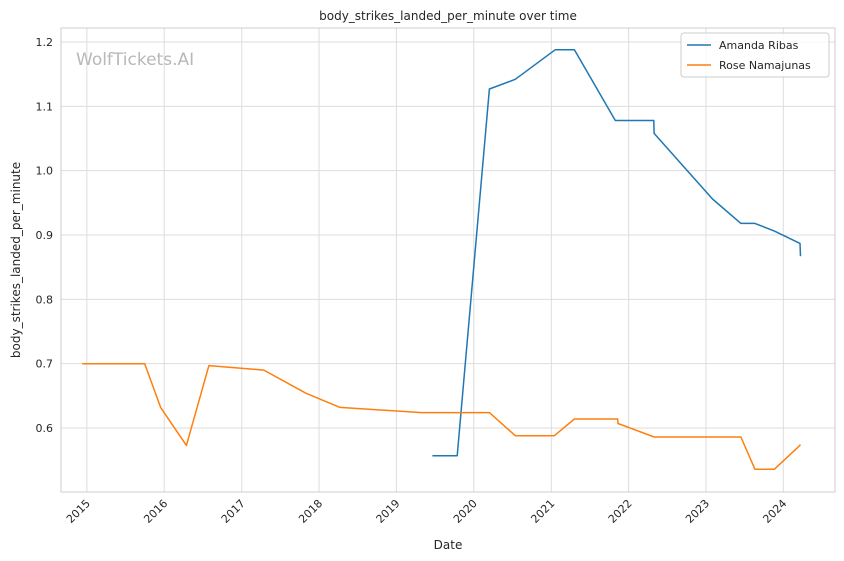  What do you see at coordinates (45, 106) in the screenshot?
I see `y-tick-label: 1.1` at bounding box center [45, 106].